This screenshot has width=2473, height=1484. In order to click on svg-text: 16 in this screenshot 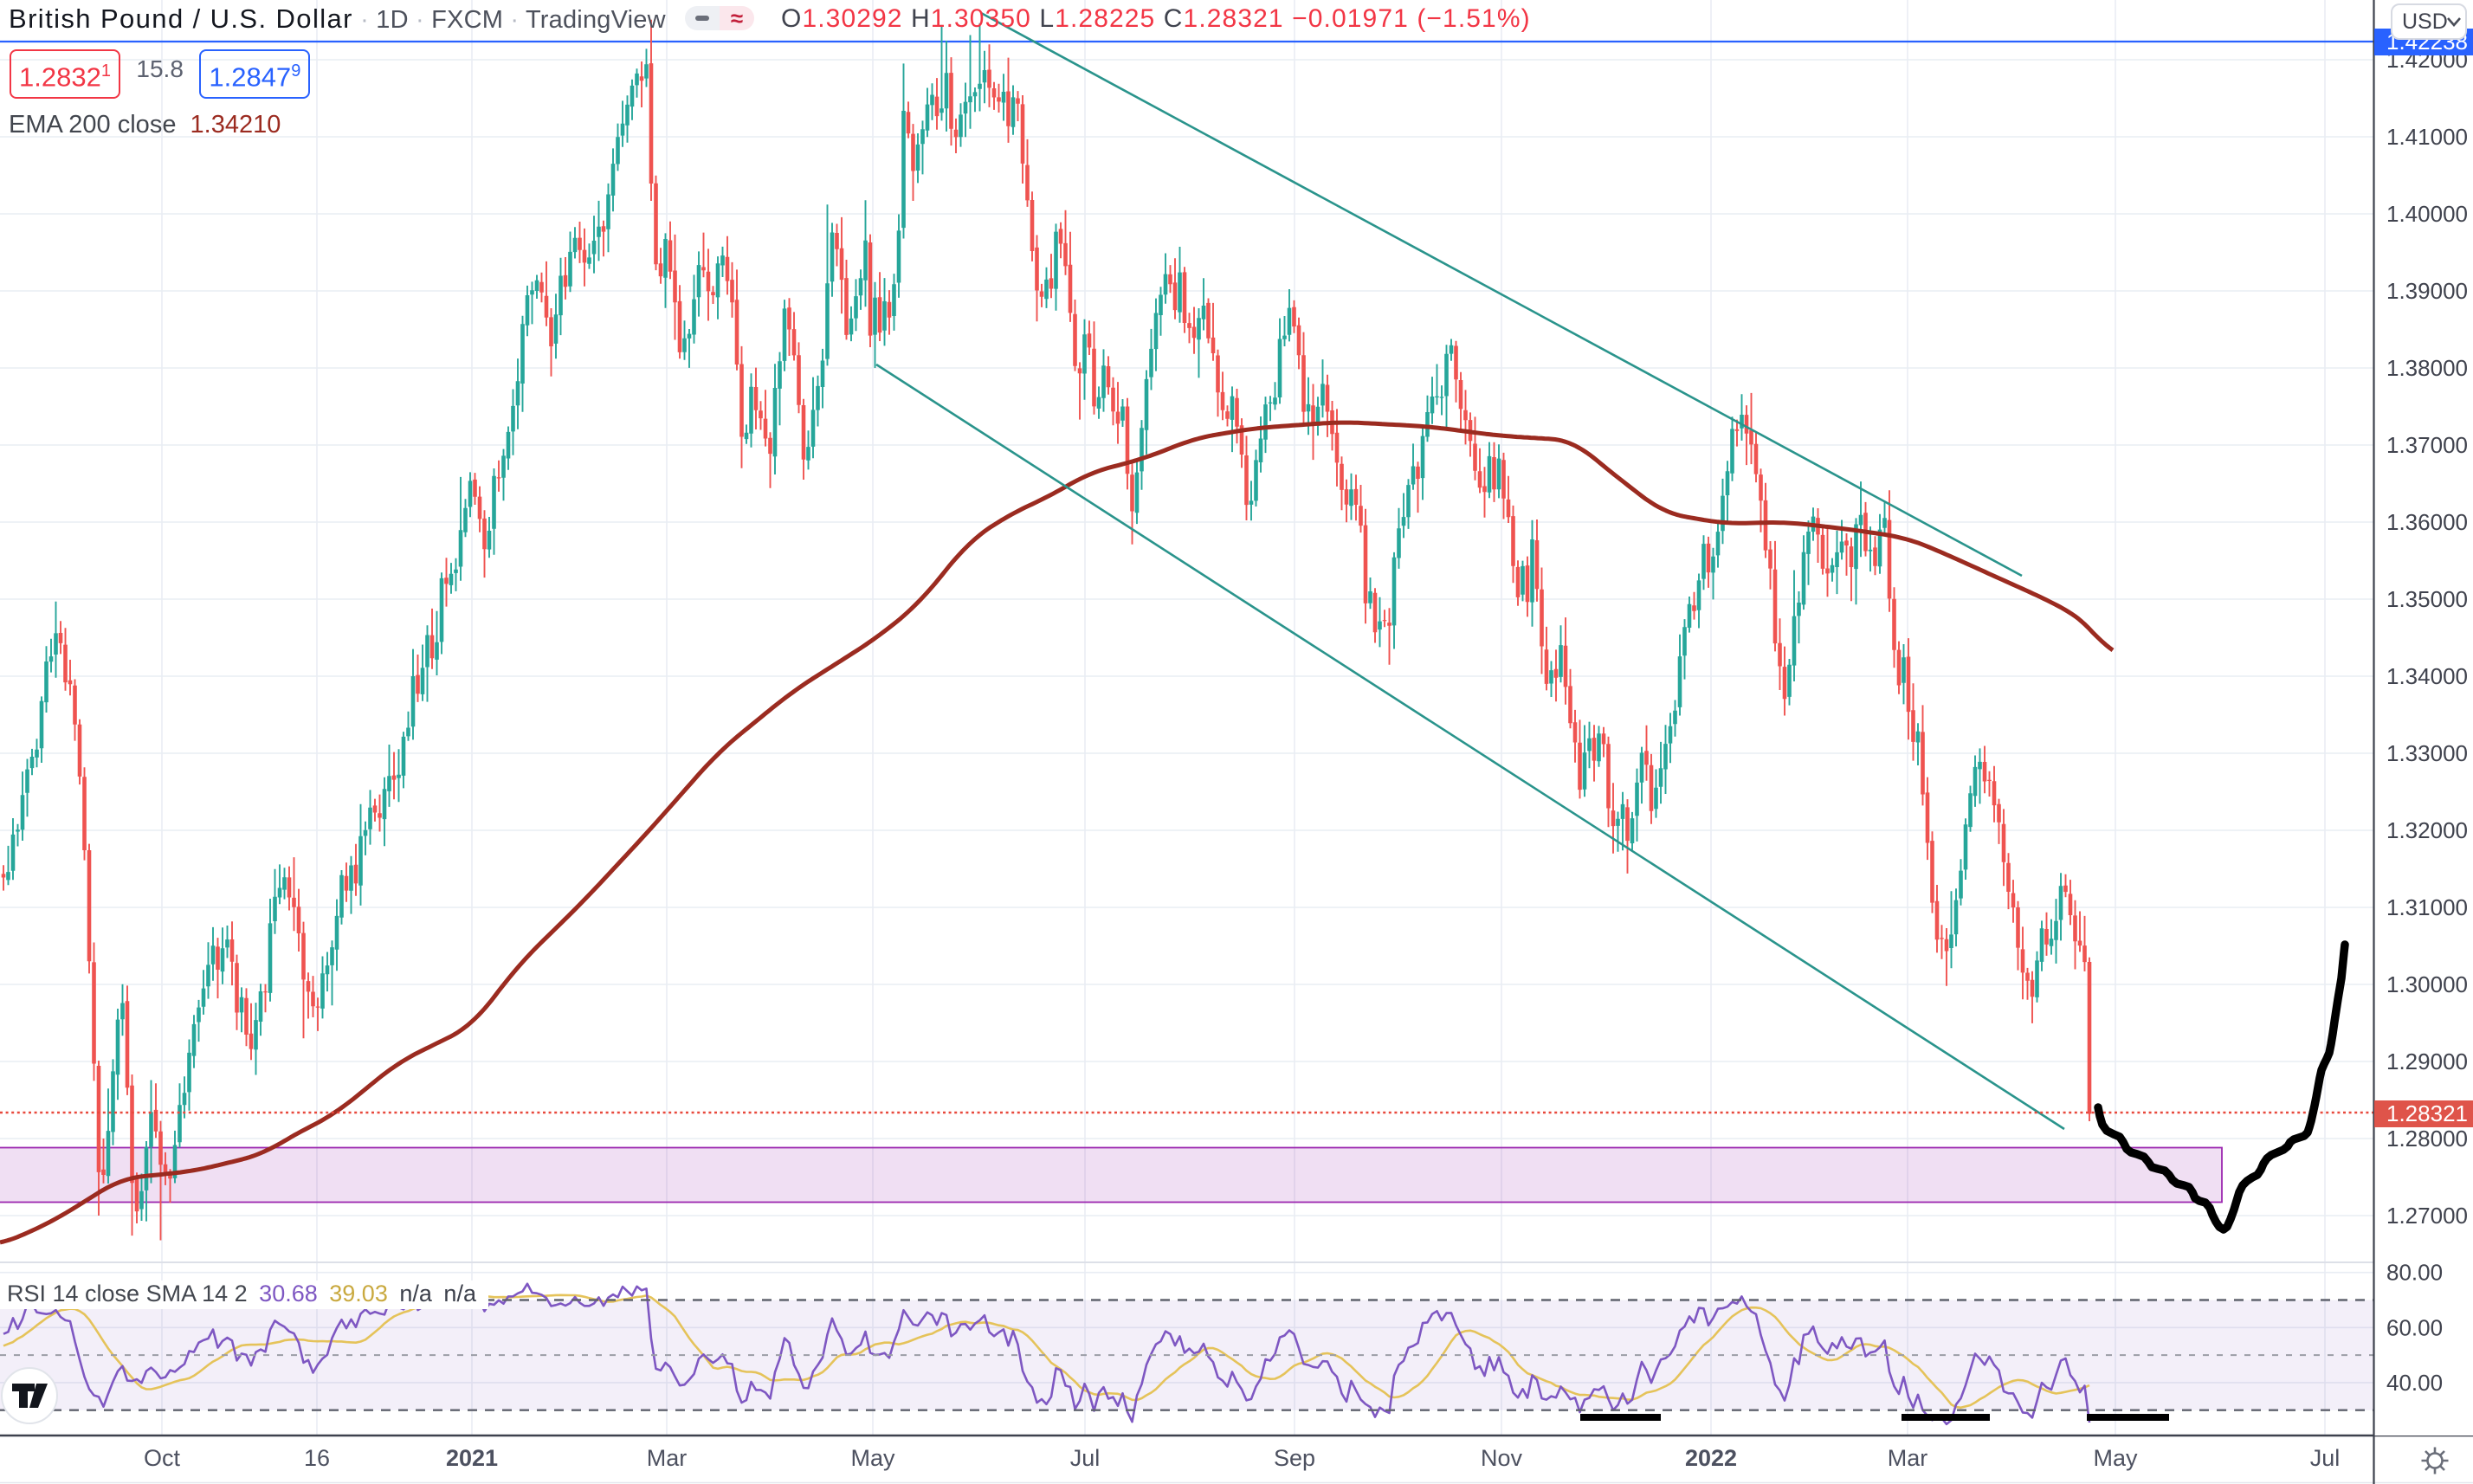, I will do `click(317, 1458)`.